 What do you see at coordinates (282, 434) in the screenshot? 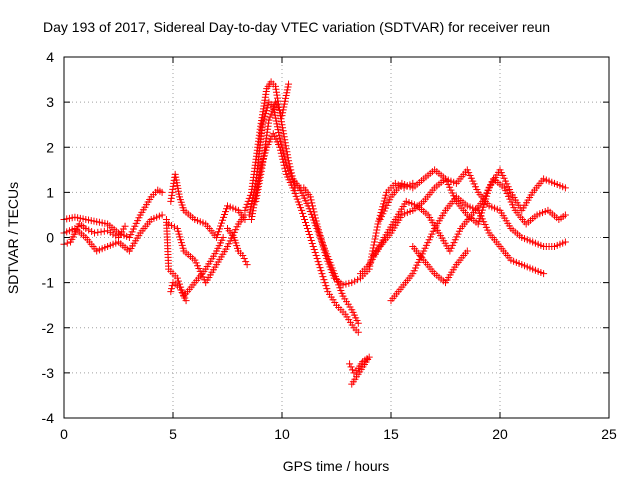
I see `x-tick-label: 10` at bounding box center [282, 434].